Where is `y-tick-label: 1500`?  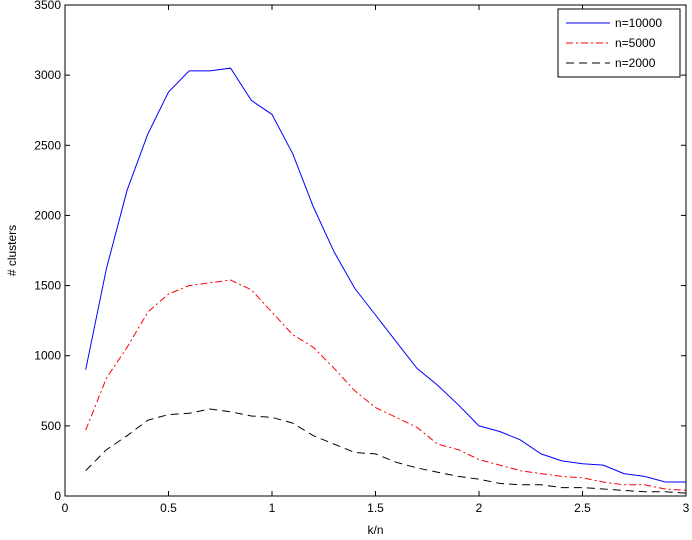 y-tick-label: 1500 is located at coordinates (47, 286).